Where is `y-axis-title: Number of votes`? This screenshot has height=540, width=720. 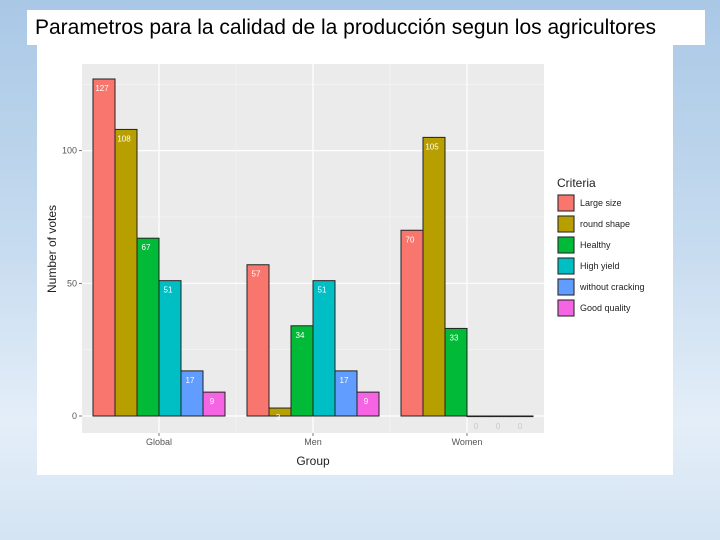
y-axis-title: Number of votes is located at coordinates (52, 249).